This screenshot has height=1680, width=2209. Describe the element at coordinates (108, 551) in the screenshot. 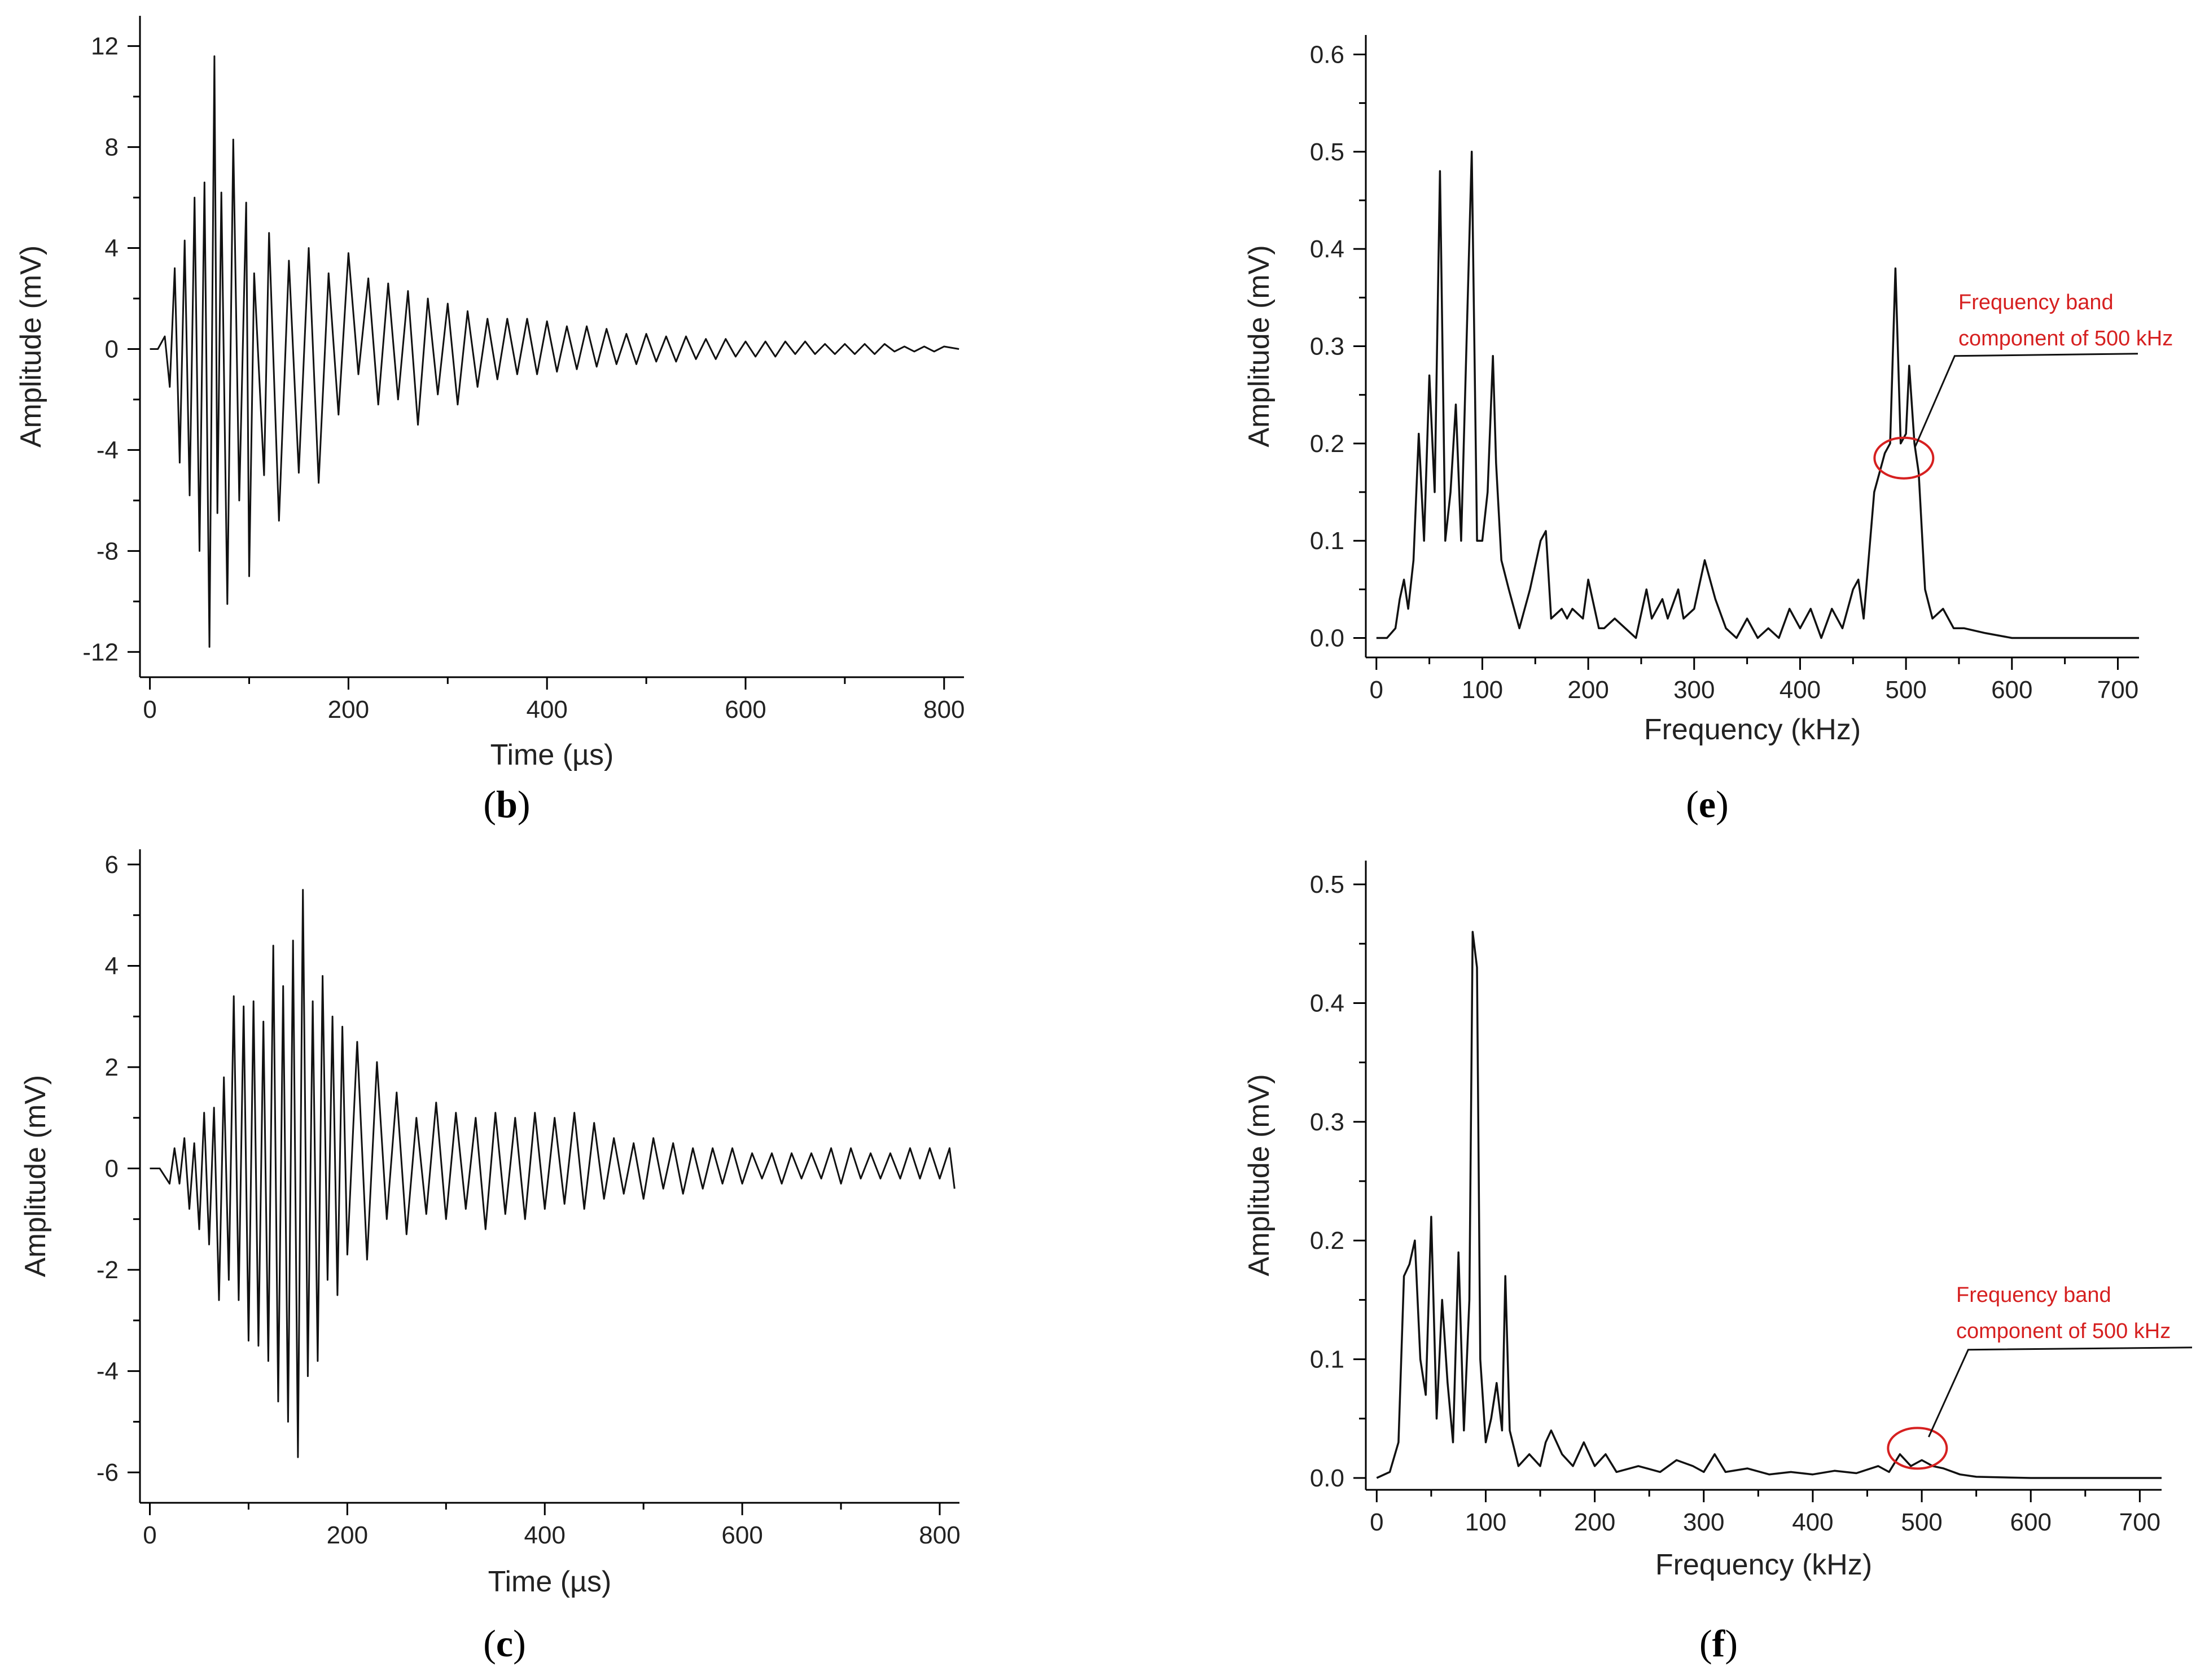

I see `y-tick-label: -8` at that location.